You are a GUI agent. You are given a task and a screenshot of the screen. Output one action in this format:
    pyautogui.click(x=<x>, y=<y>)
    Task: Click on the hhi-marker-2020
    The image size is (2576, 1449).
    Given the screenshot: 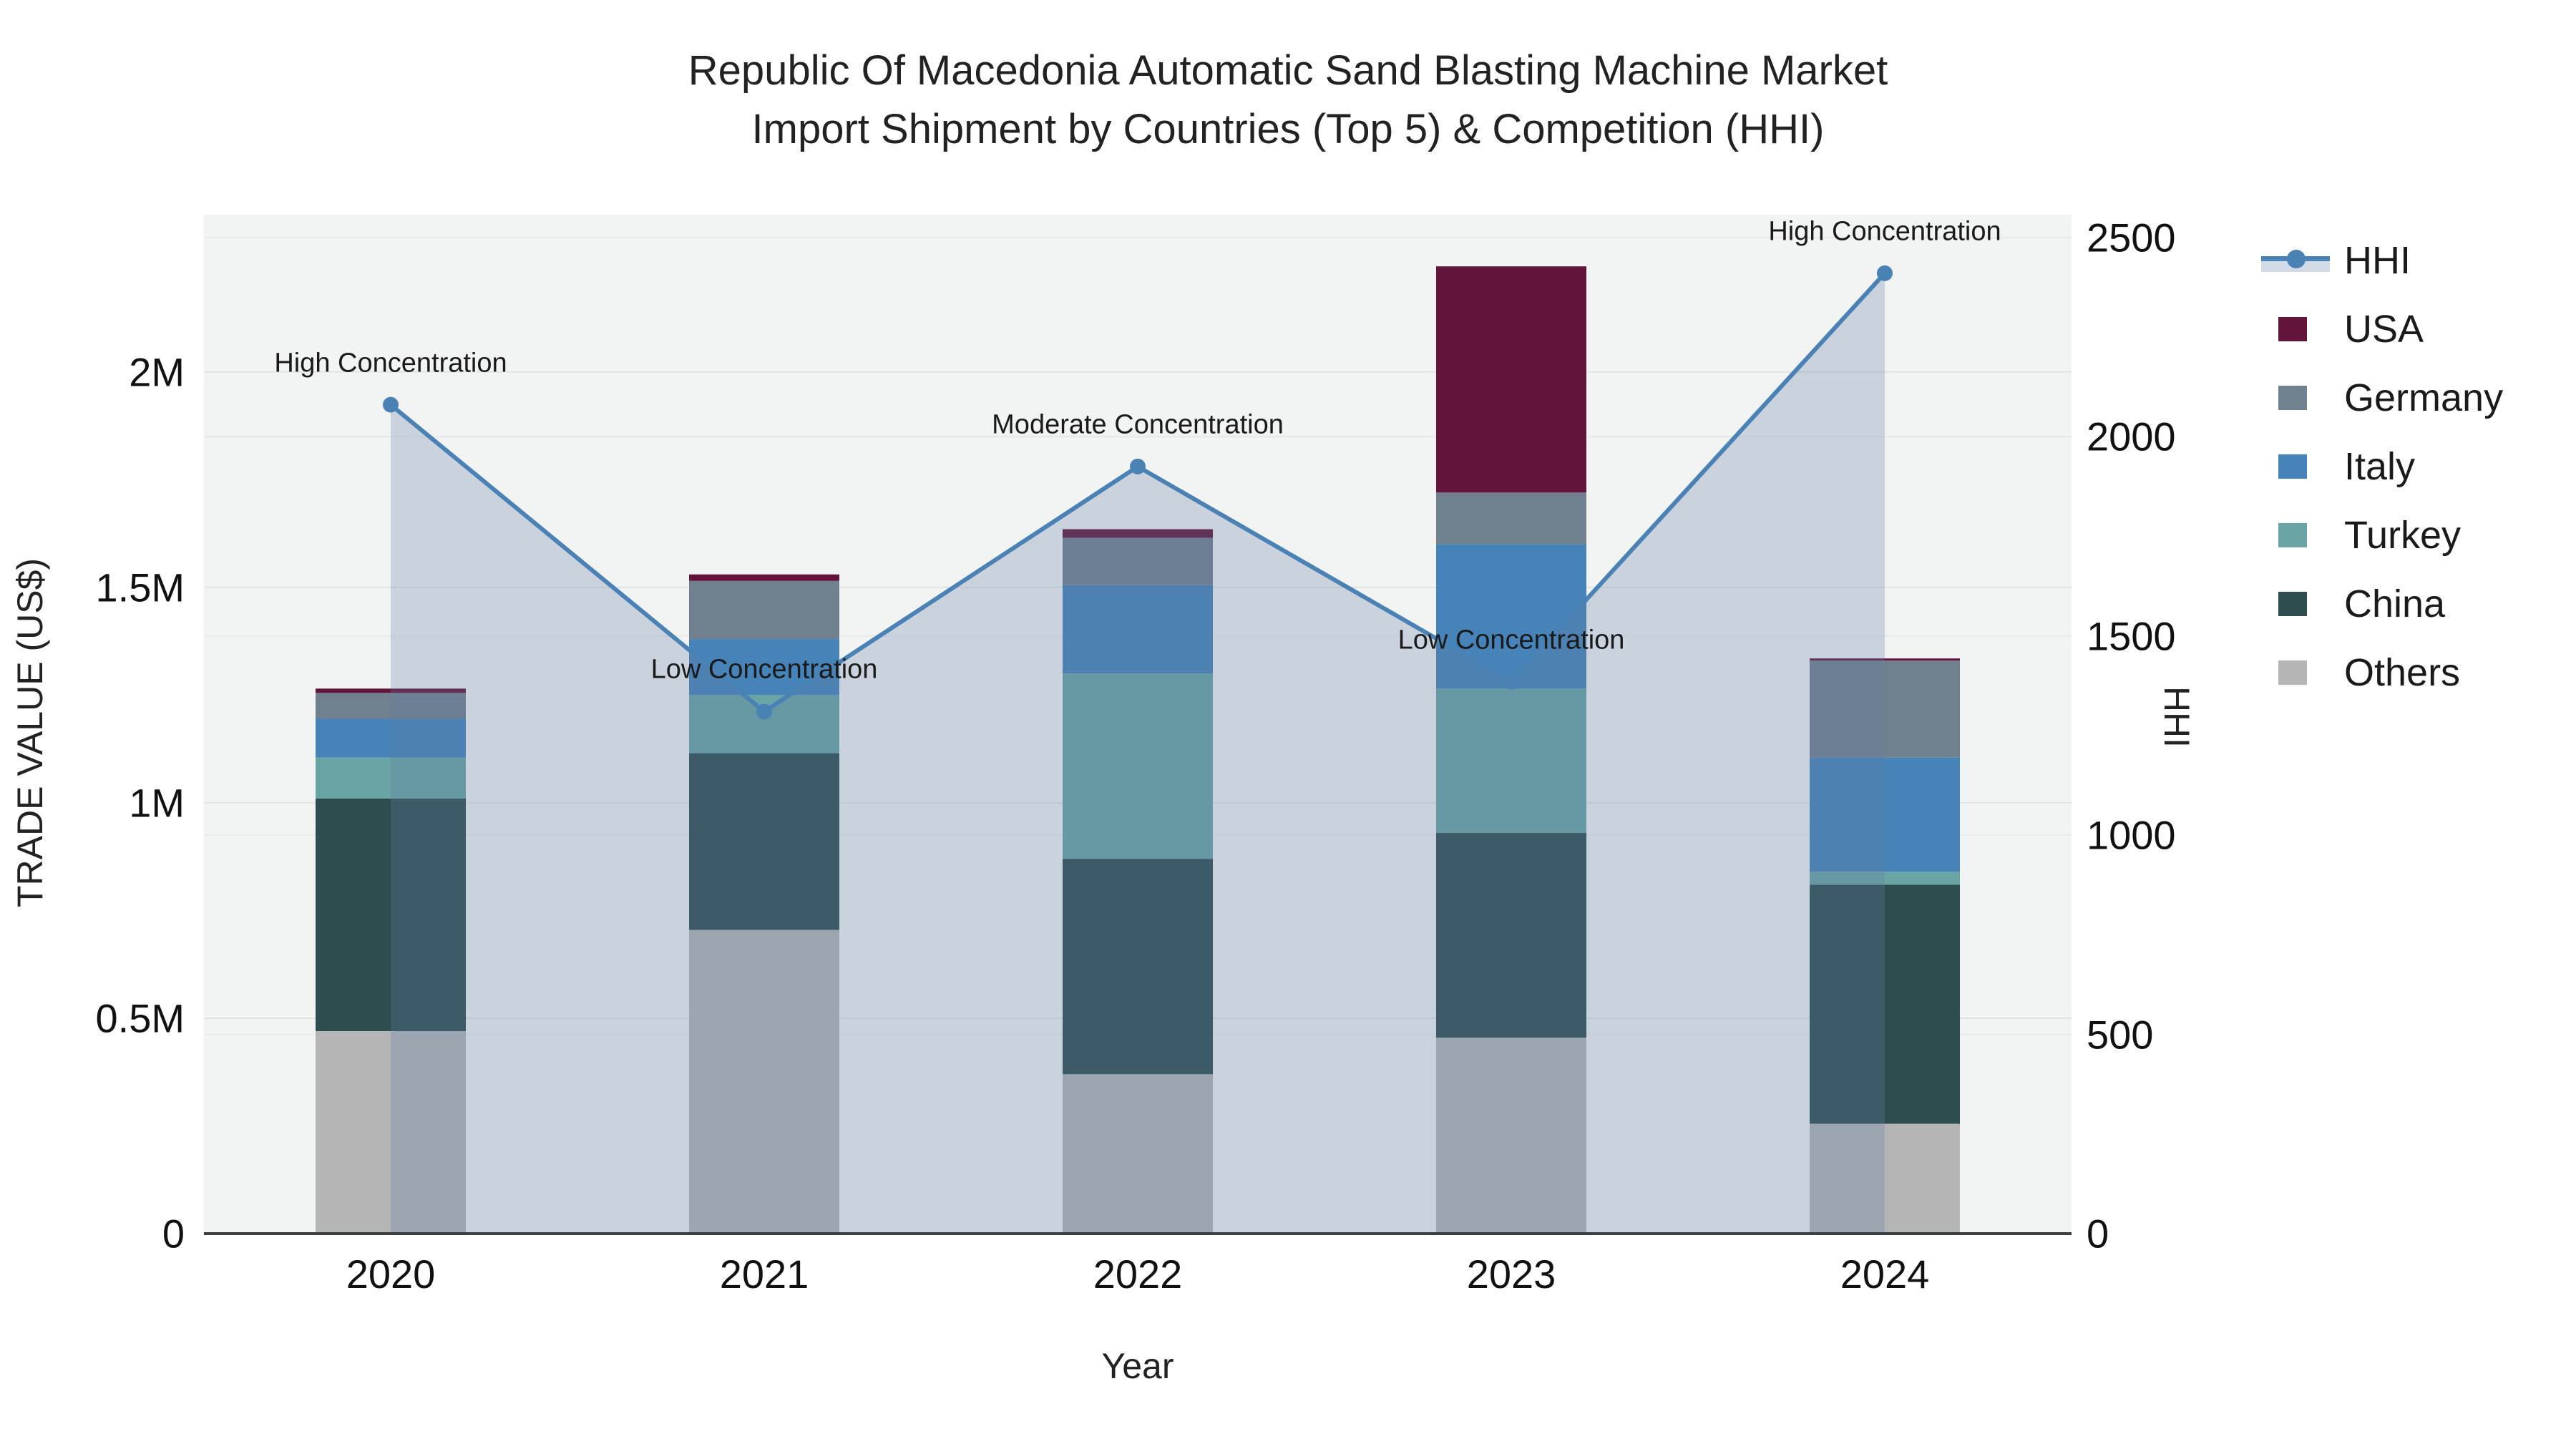 What is the action you would take?
    pyautogui.click(x=391, y=404)
    